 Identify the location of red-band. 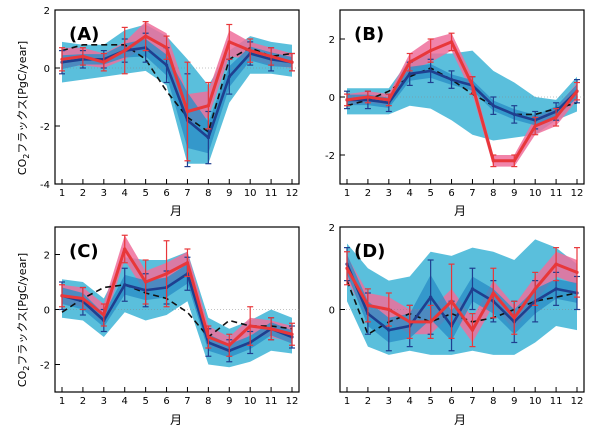
(462, 100).